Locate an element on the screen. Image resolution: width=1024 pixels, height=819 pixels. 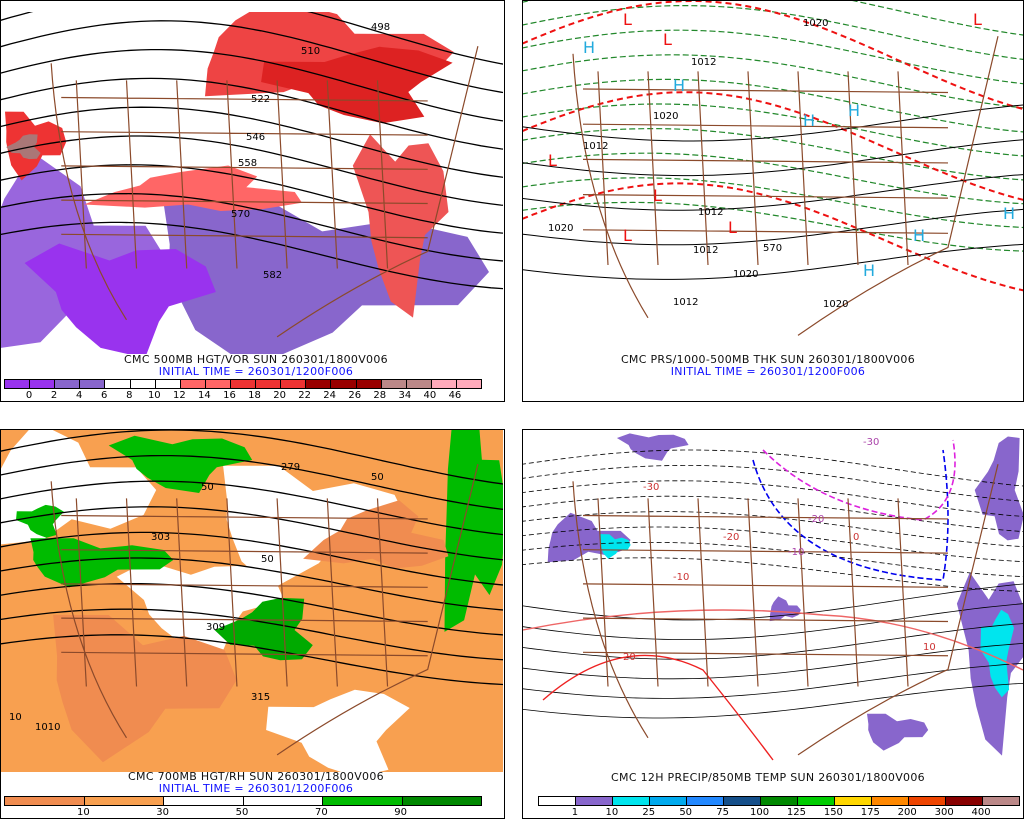
colorbar-label: 175 is located at coordinates (870, 812).